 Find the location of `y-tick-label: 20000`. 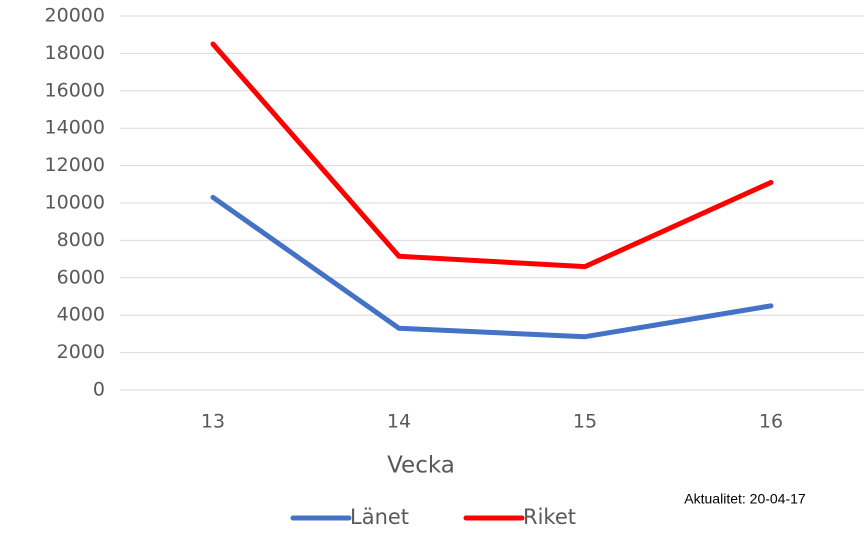

y-tick-label: 20000 is located at coordinates (75, 16).